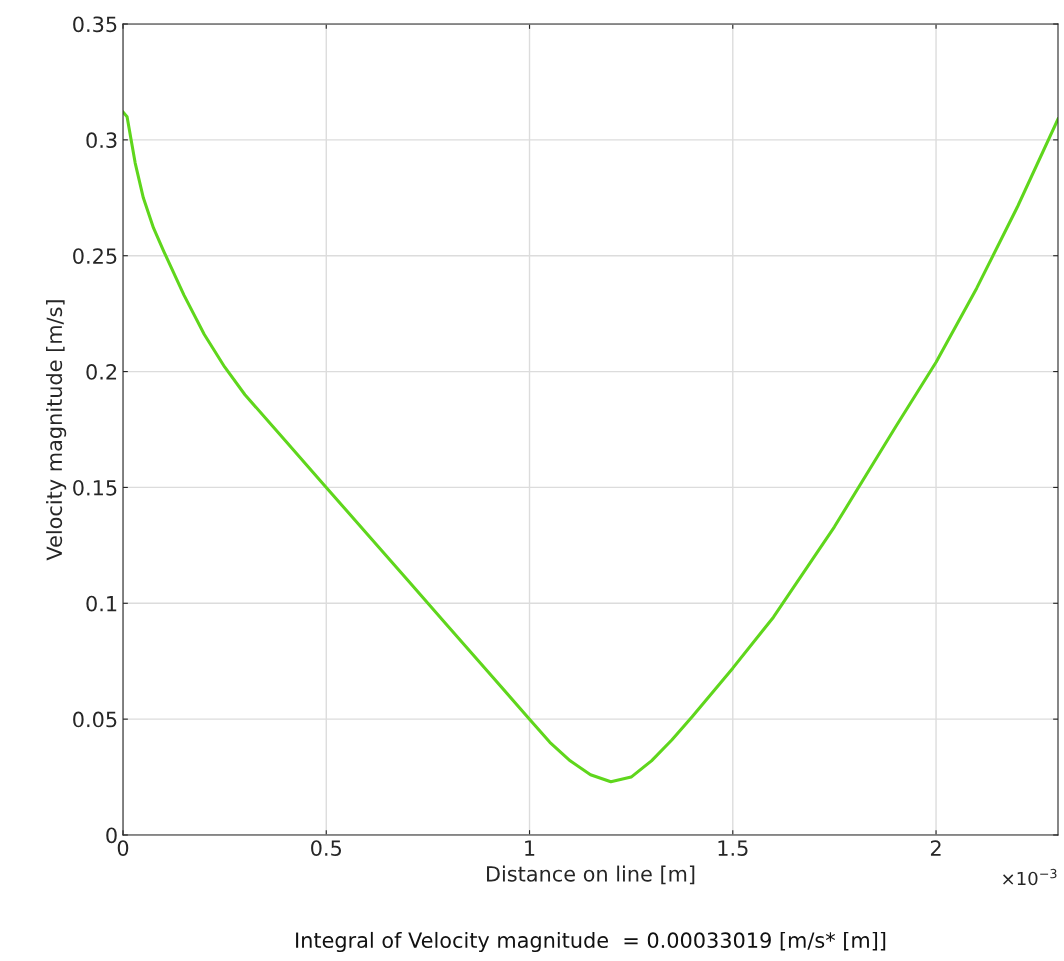  What do you see at coordinates (101, 140) in the screenshot?
I see `y-tick-label: 0.3` at bounding box center [101, 140].